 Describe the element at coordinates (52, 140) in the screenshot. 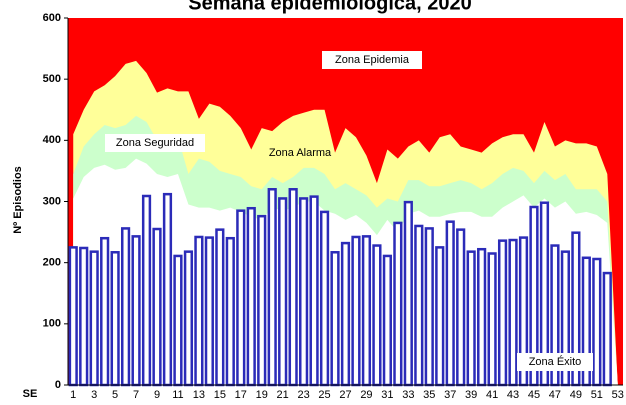

I see `y-tick-label: 400` at that location.